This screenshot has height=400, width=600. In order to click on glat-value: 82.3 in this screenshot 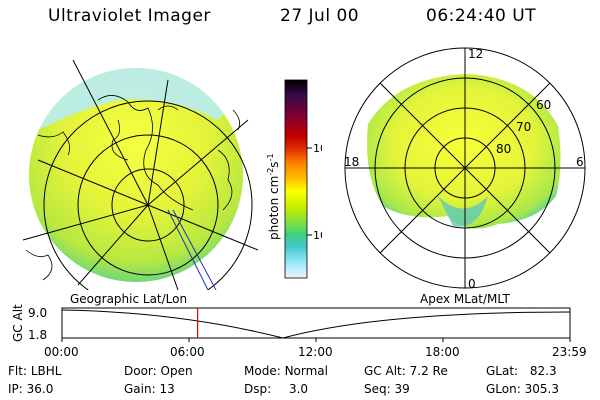, I will do `click(543, 371)`.